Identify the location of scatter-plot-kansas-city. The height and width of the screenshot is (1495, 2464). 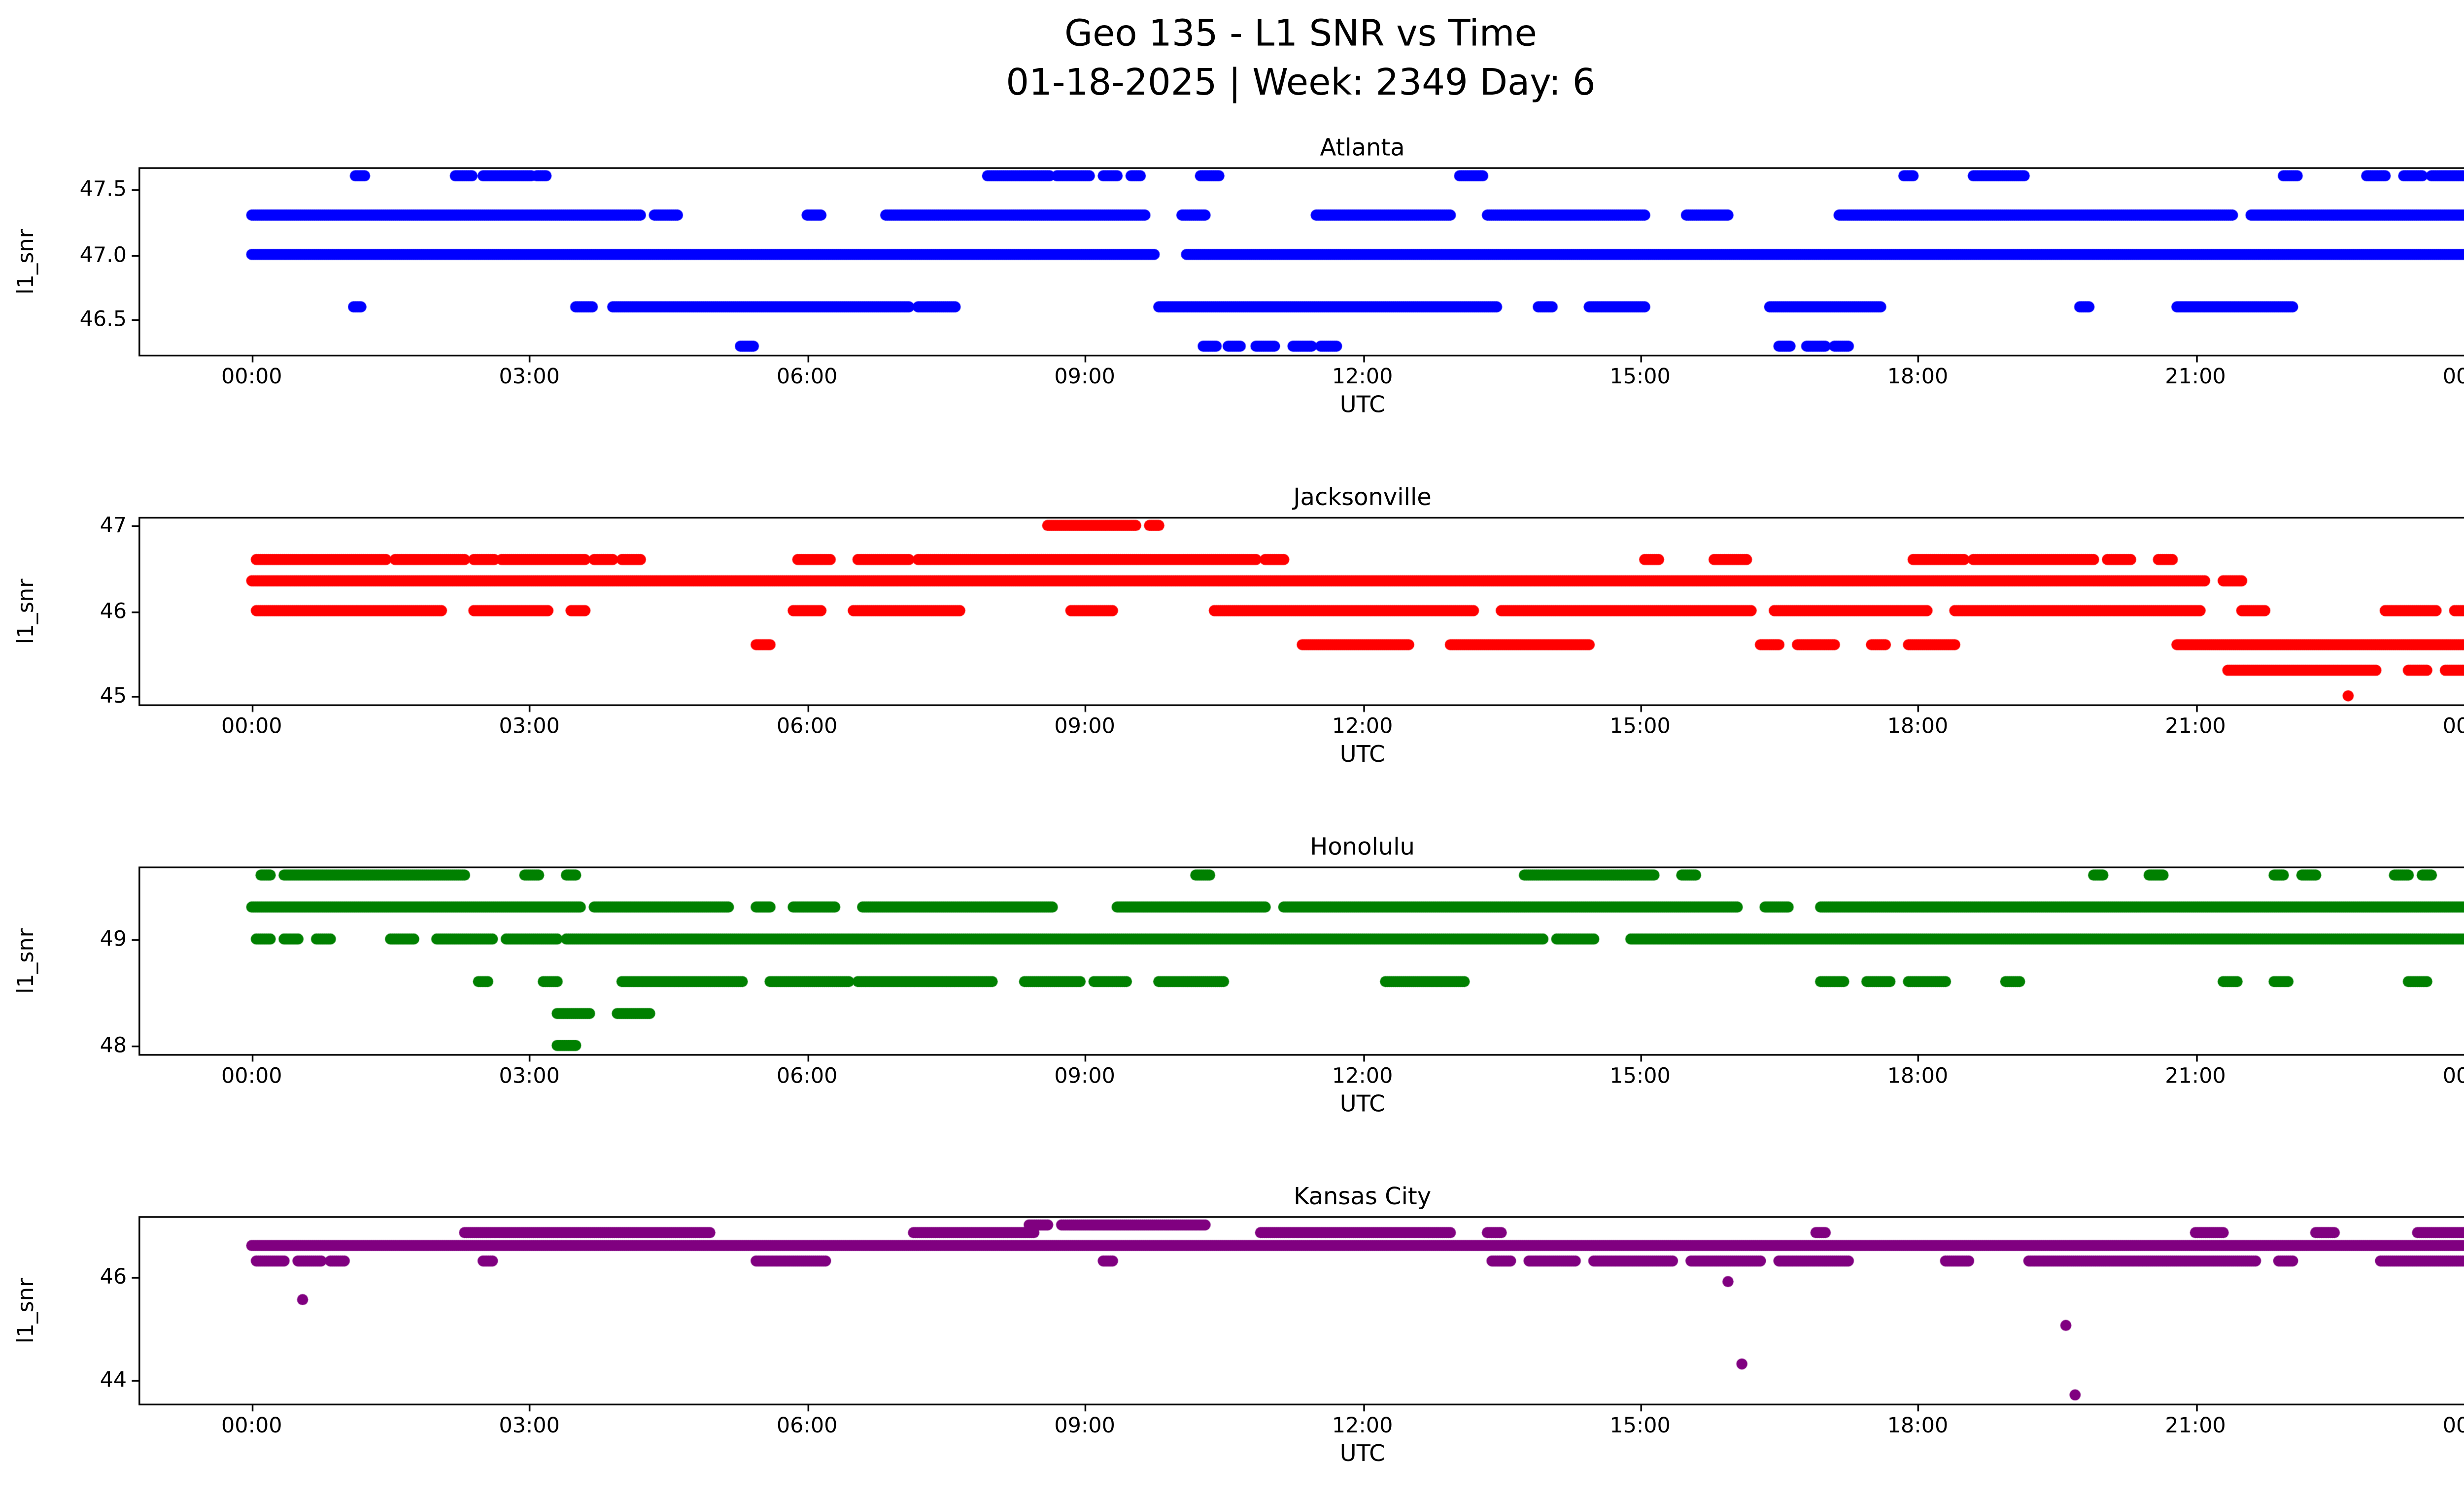
(1232, 1310).